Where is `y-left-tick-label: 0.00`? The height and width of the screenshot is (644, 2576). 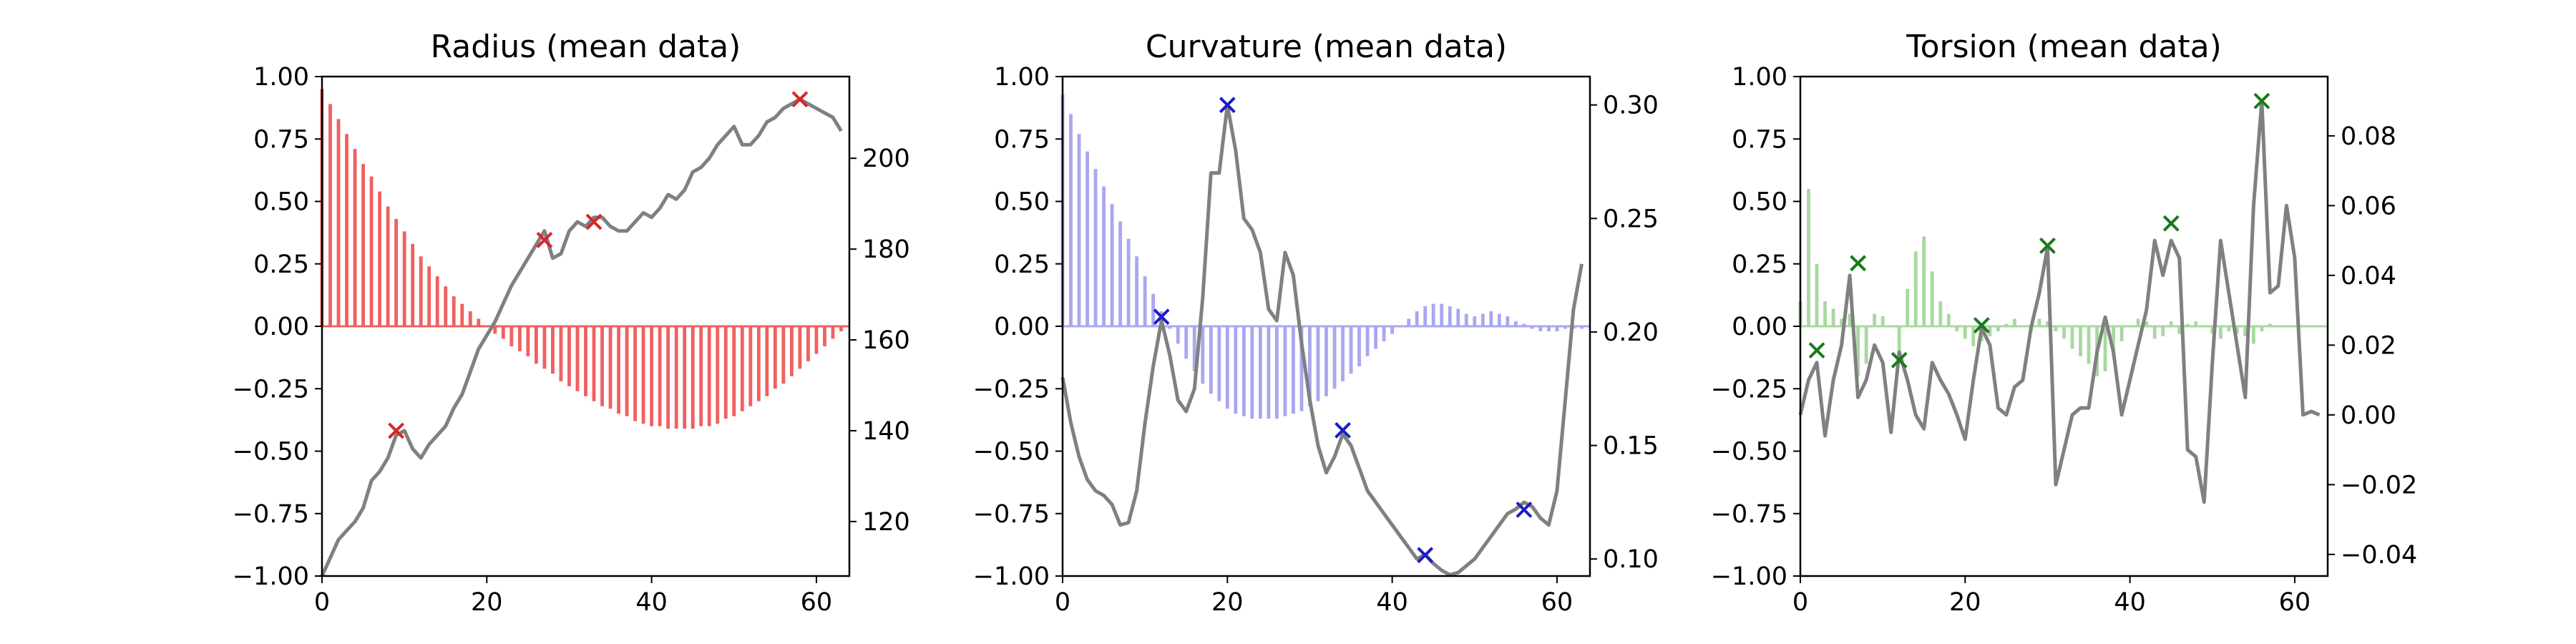
y-left-tick-label: 0.00 is located at coordinates (1022, 327).